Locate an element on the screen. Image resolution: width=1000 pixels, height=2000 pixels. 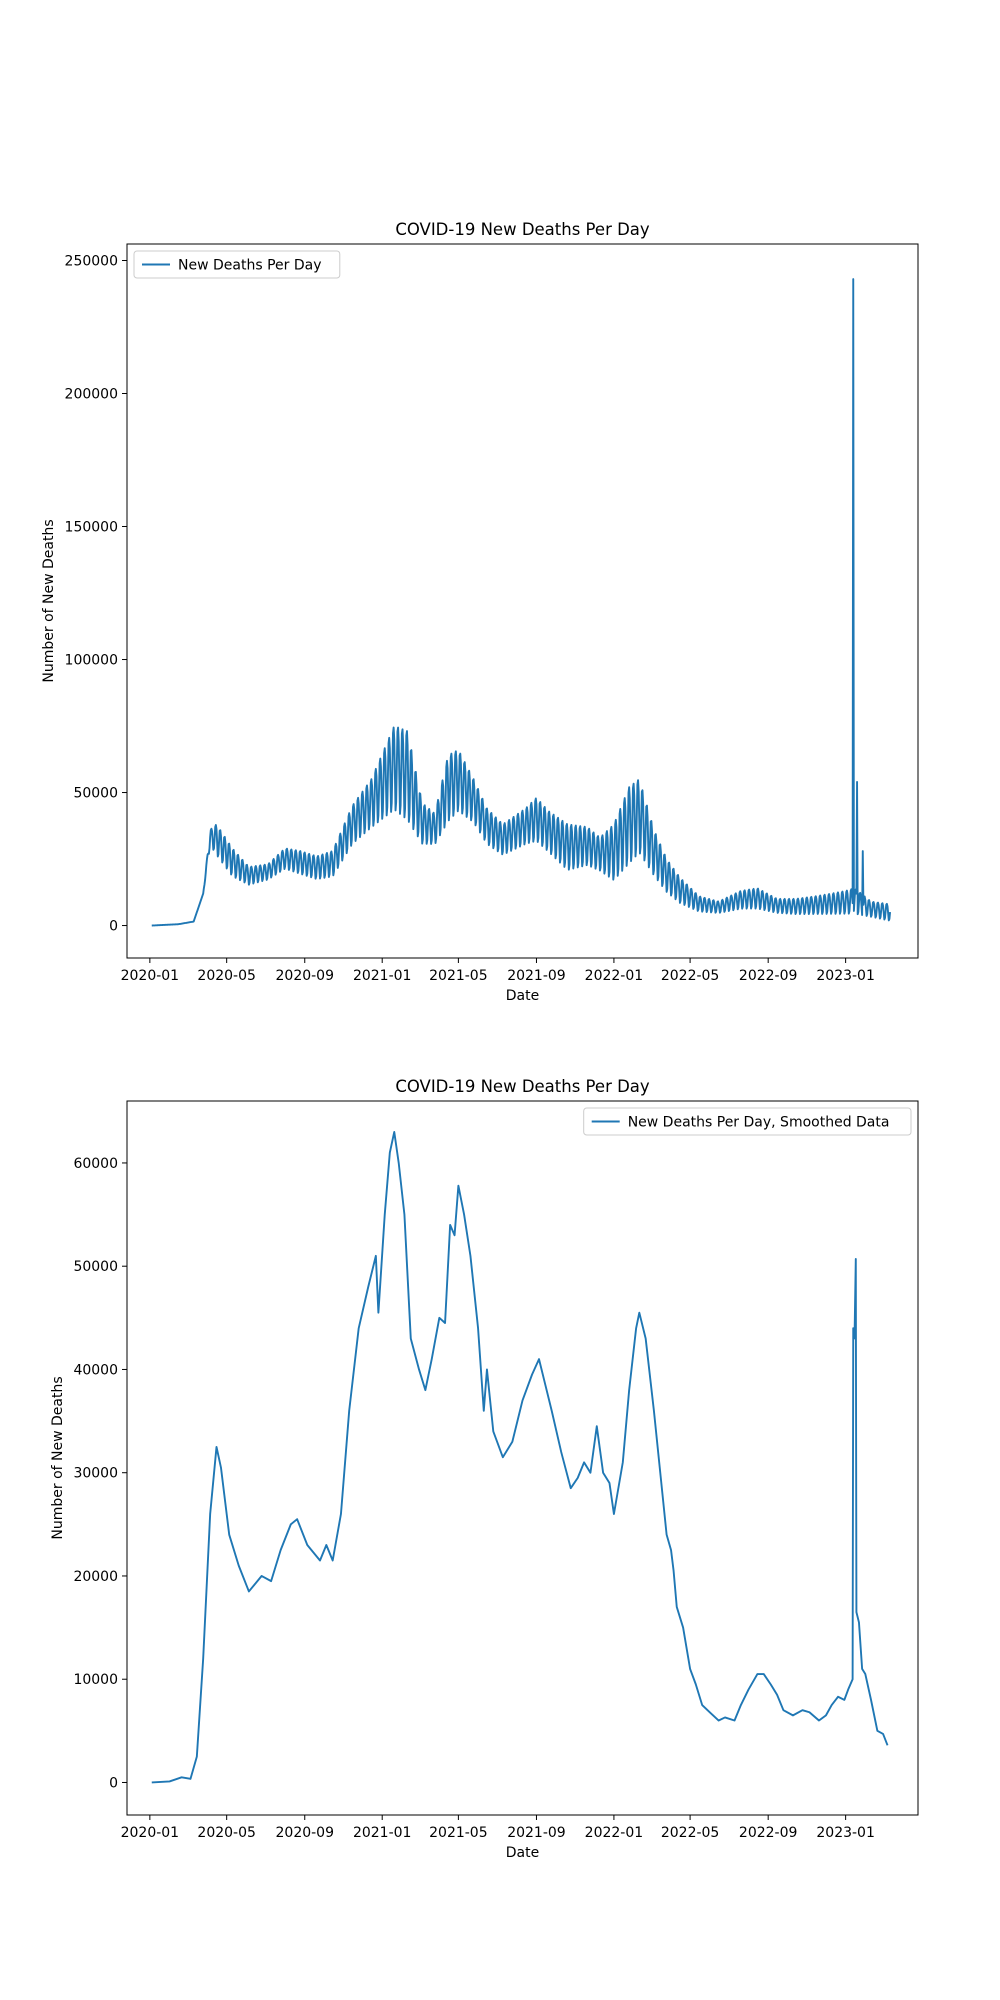
y-tick-label: 30000 is located at coordinates (95, 1474).